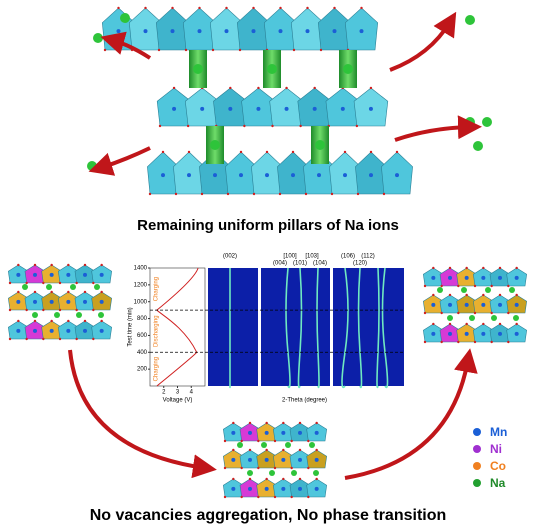  I want to click on x-tick-label: 4, so click(192, 393).